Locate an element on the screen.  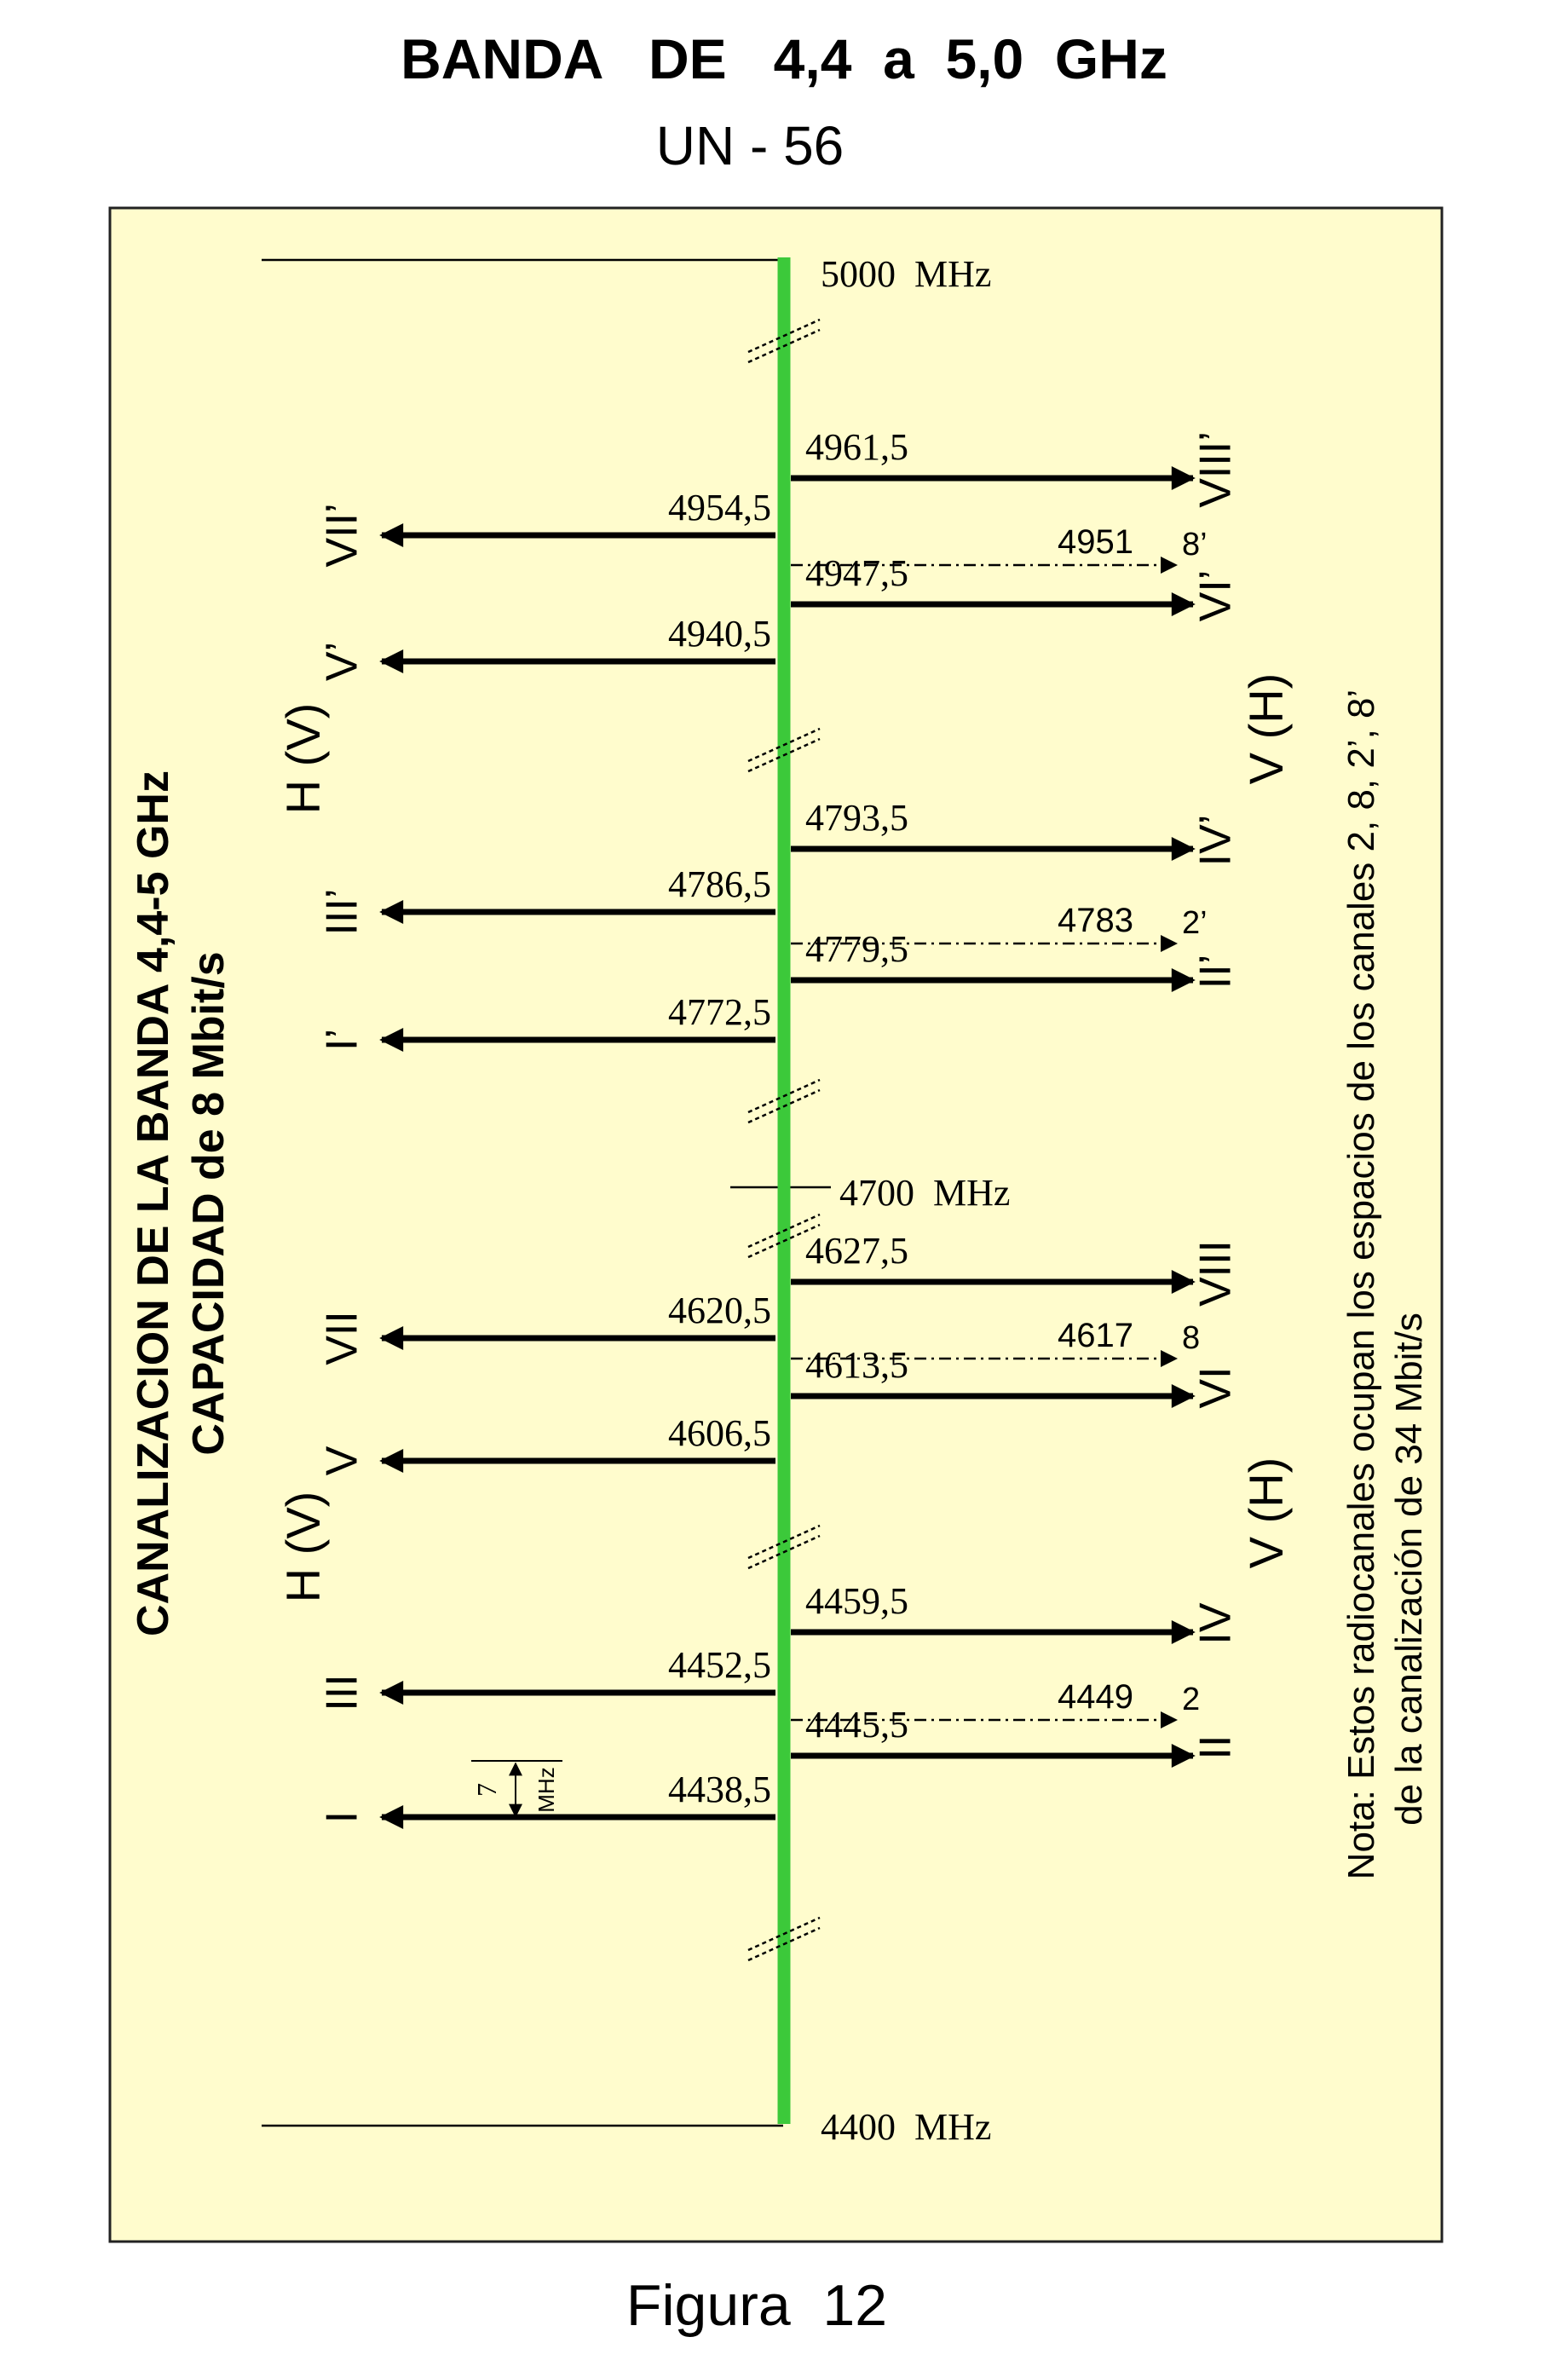
channel-label: VIII’ is located at coordinates (1216, 469).